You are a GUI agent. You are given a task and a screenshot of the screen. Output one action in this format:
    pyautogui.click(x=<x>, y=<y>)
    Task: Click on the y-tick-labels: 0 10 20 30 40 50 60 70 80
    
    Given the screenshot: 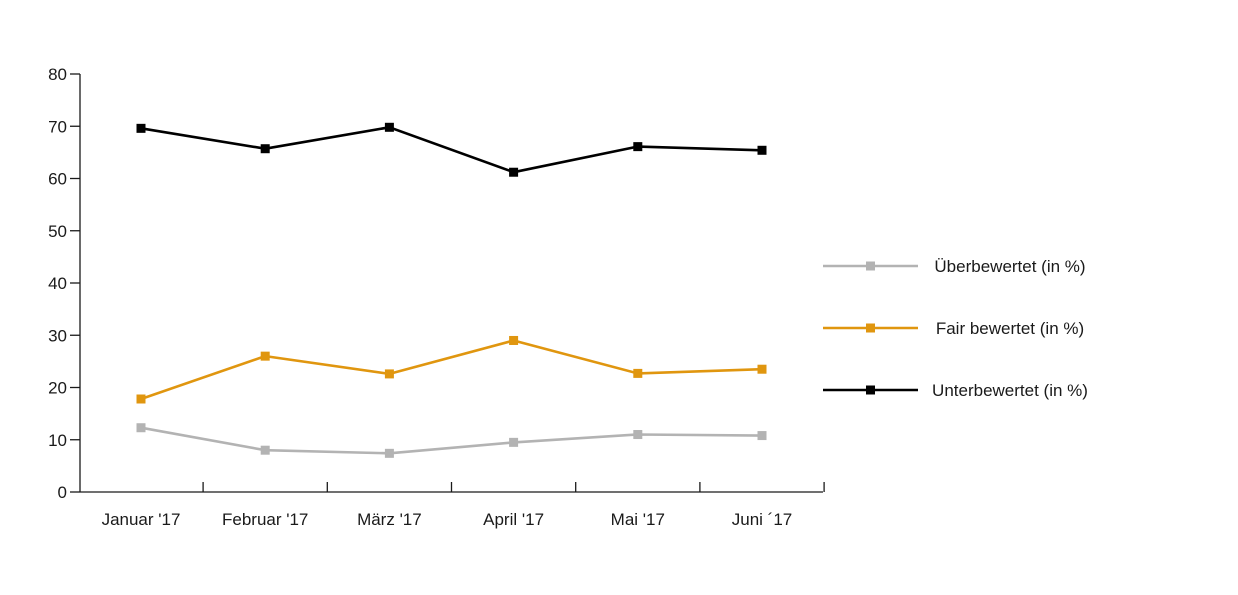 What is the action you would take?
    pyautogui.click(x=57, y=283)
    